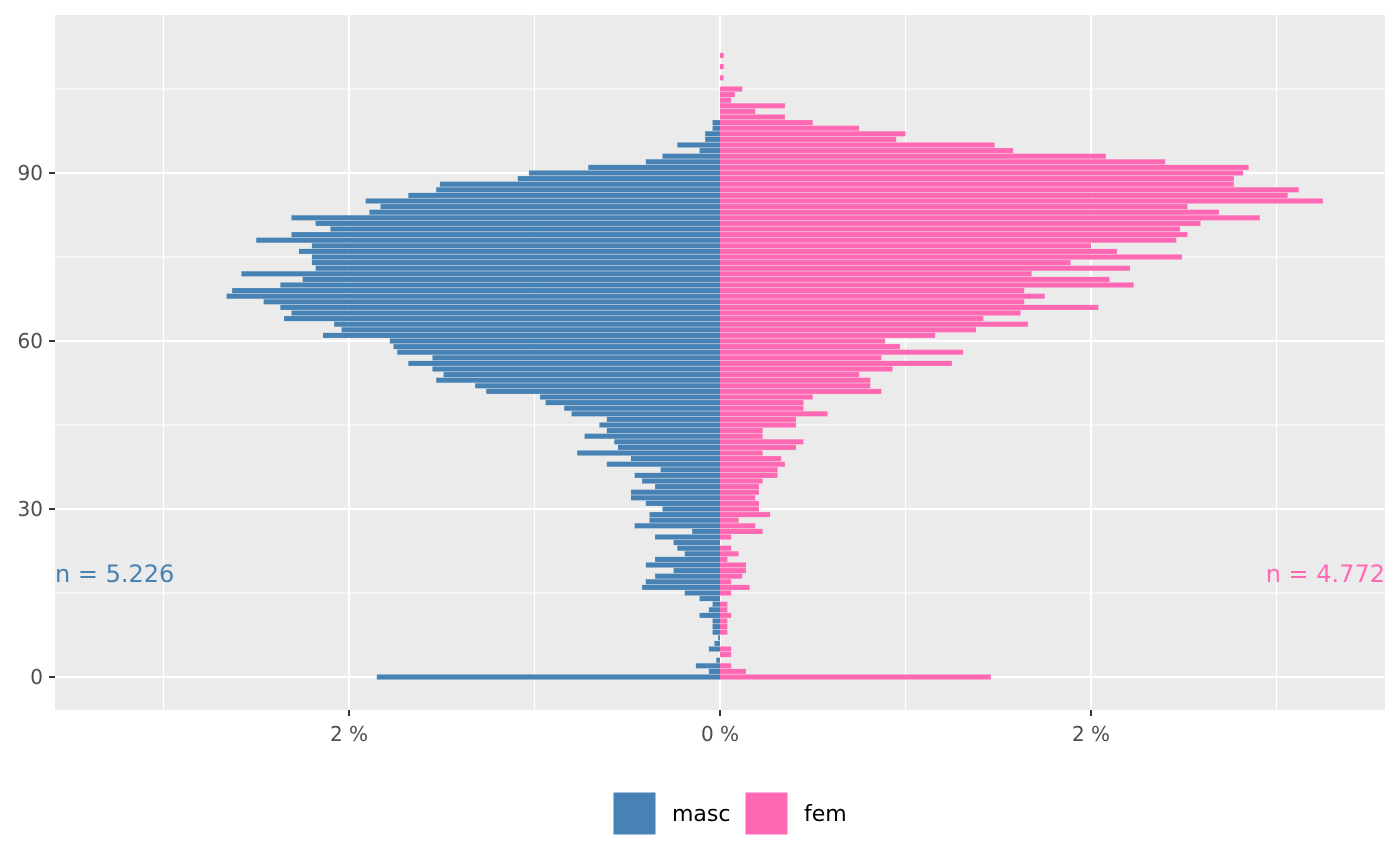 This screenshot has height=866, width=1400. Describe the element at coordinates (701, 814) in the screenshot. I see `legend-label-masc: masc` at that location.